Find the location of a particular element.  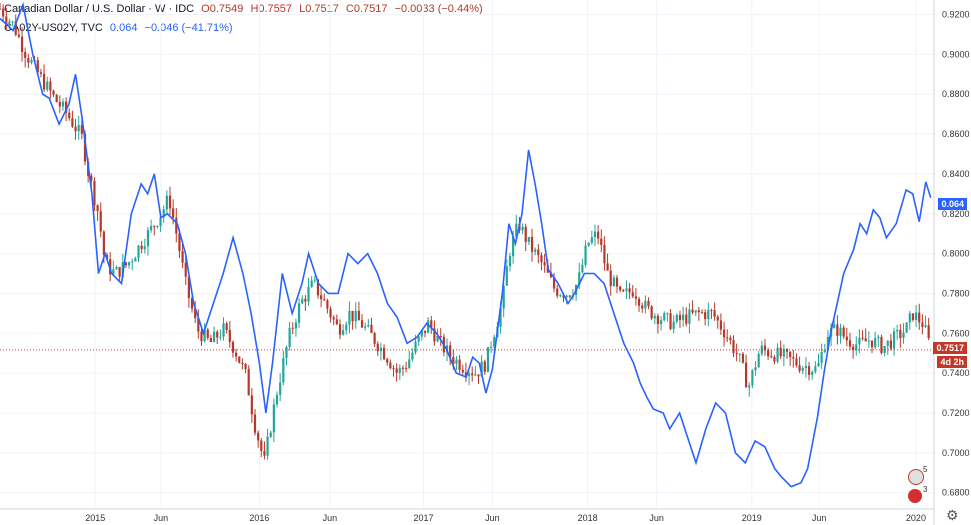

us-events-count: 5 is located at coordinates (925, 469).